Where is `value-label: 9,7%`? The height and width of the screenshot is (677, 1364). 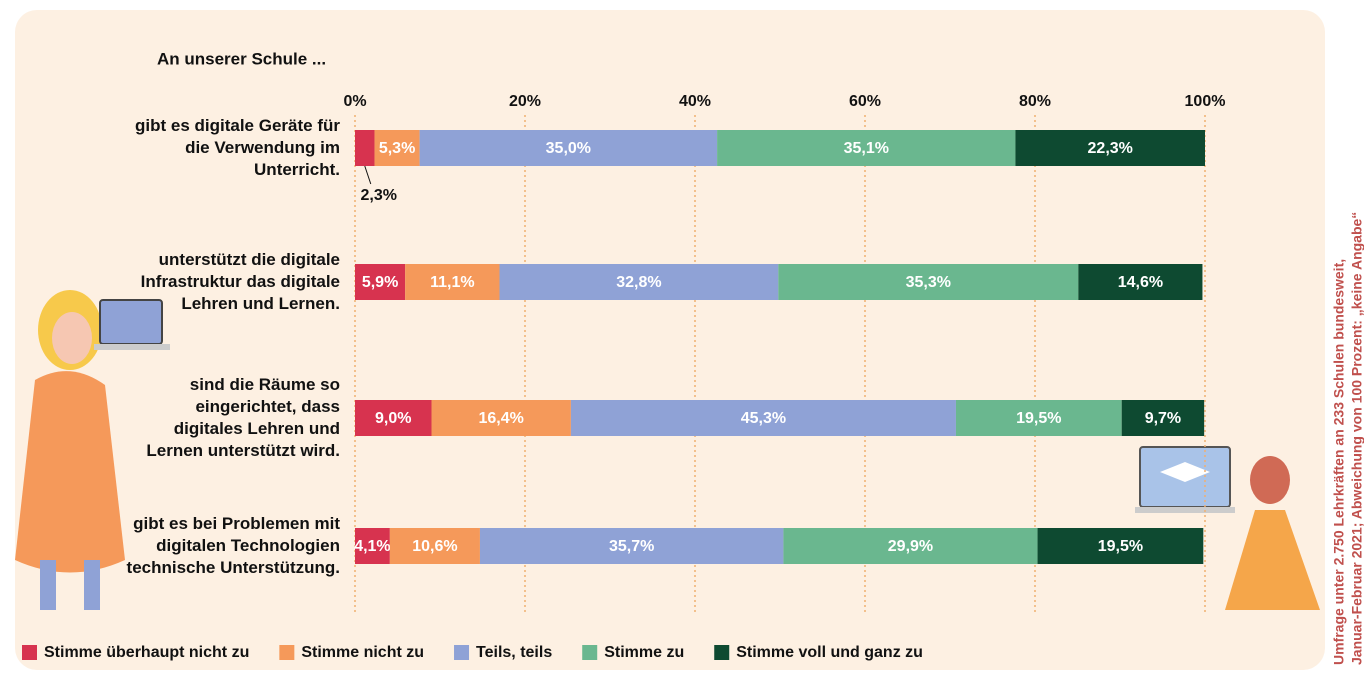
value-label: 9,7% is located at coordinates (1163, 418).